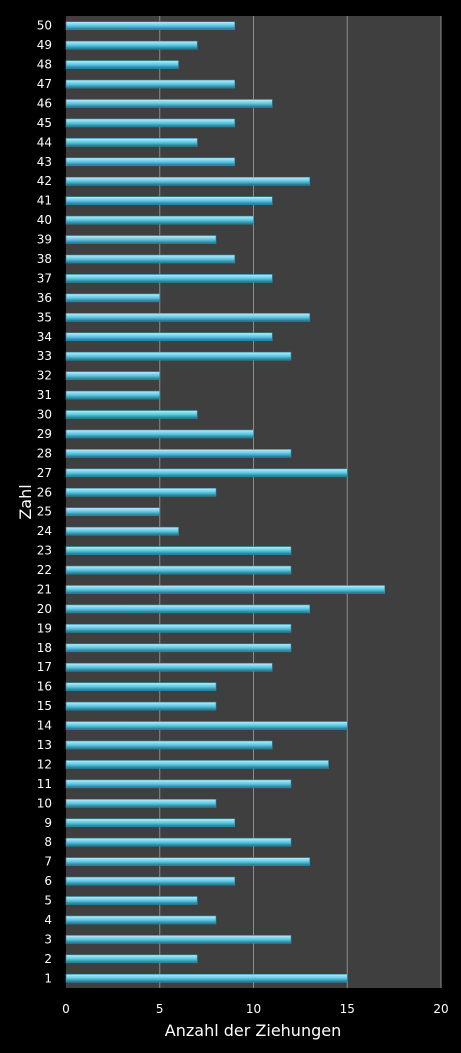 This screenshot has height=1053, width=461. Describe the element at coordinates (440, 1009) in the screenshot. I see `x-tick-label: 20` at that location.